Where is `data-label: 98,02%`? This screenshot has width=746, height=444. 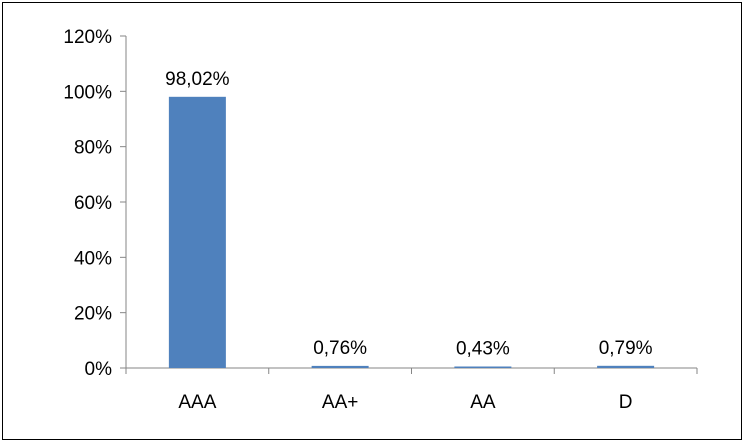 data-label: 98,02% is located at coordinates (197, 79).